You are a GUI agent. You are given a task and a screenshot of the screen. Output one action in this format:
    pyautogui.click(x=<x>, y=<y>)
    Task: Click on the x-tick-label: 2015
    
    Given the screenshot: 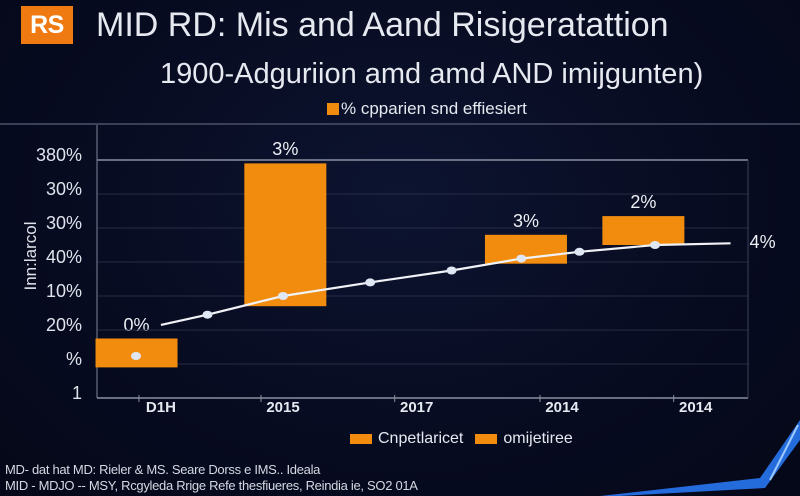 What is the action you would take?
    pyautogui.click(x=283, y=407)
    